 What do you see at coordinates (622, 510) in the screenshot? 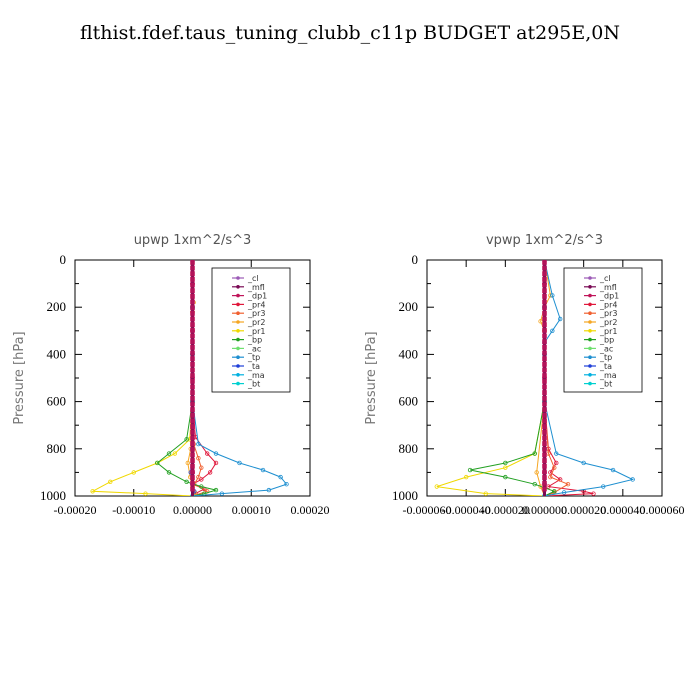
I see `x-tick-label: 0.000040` at bounding box center [622, 510].